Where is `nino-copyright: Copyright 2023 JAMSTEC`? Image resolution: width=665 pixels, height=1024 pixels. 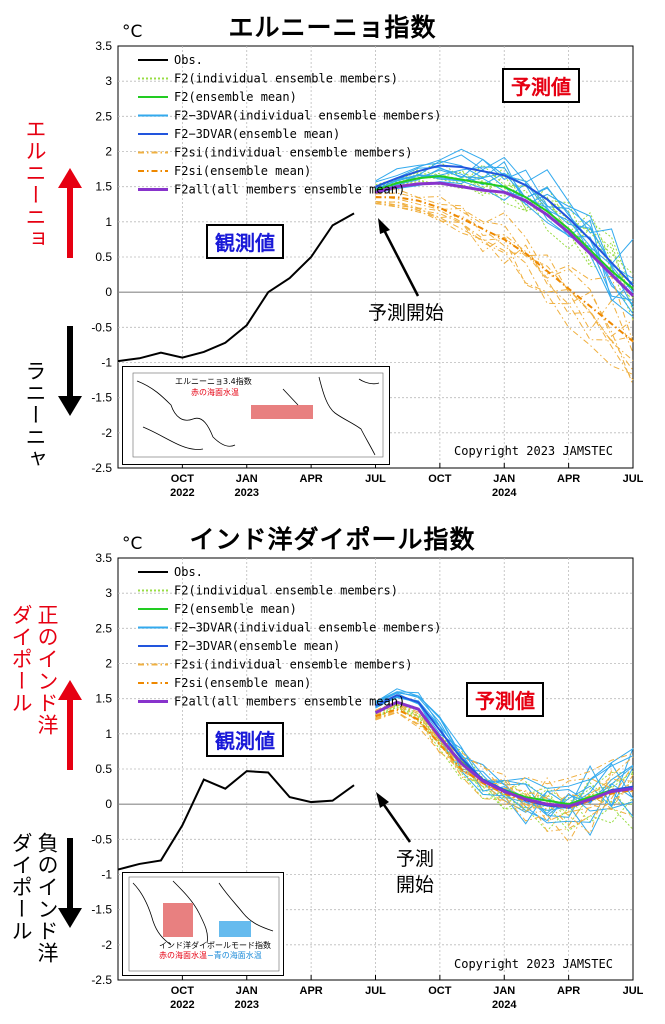 nino-copyright: Copyright 2023 JAMSTEC is located at coordinates (533, 451).